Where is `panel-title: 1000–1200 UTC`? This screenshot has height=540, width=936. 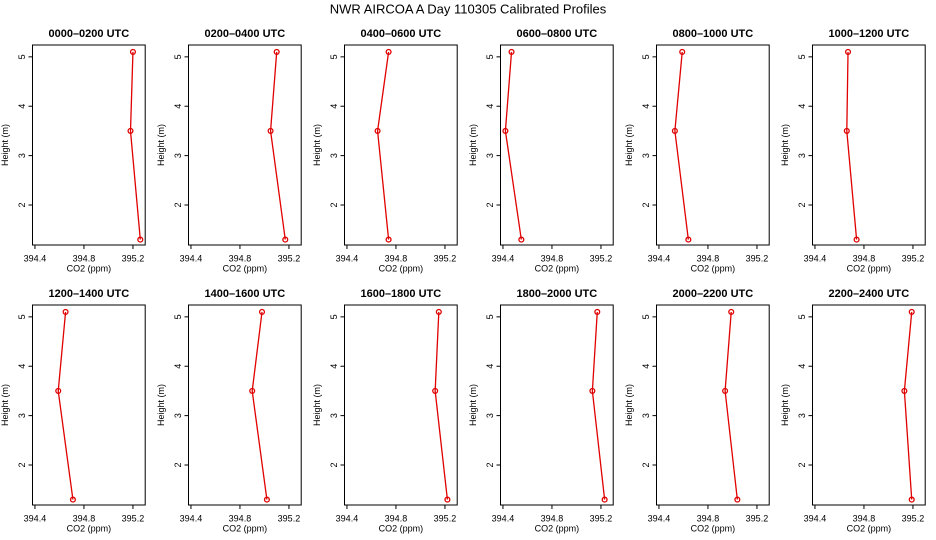 panel-title: 1000–1200 UTC is located at coordinates (868, 34).